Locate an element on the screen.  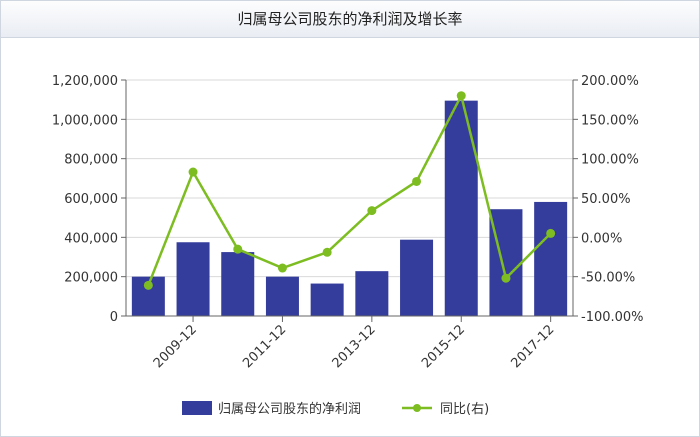
y2-tick-label: 0.00% is located at coordinates (601, 238).